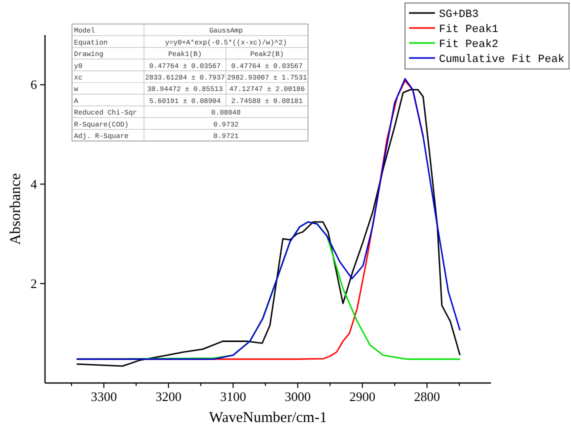 This screenshot has height=434, width=571. What do you see at coordinates (16, 208) in the screenshot?
I see `y-axis-title: Absorbance` at bounding box center [16, 208].